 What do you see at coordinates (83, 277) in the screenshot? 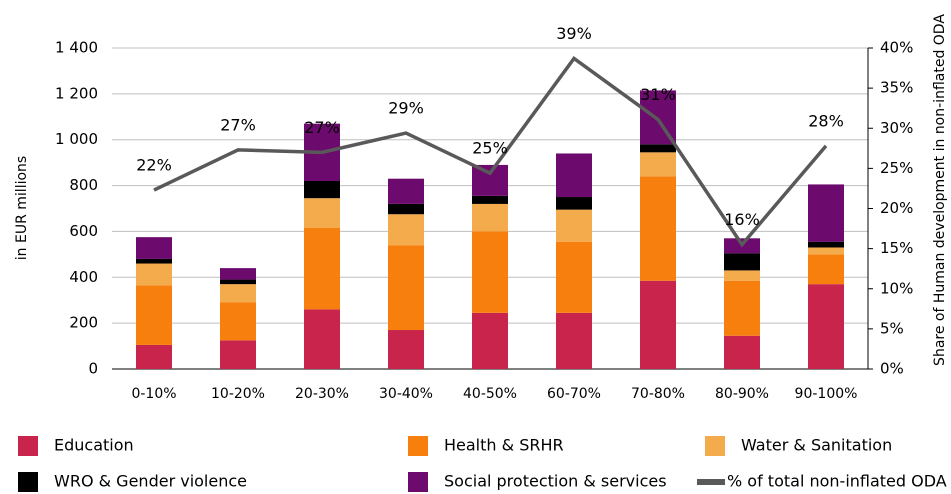
I see `y-tick-label: 400` at bounding box center [83, 277].